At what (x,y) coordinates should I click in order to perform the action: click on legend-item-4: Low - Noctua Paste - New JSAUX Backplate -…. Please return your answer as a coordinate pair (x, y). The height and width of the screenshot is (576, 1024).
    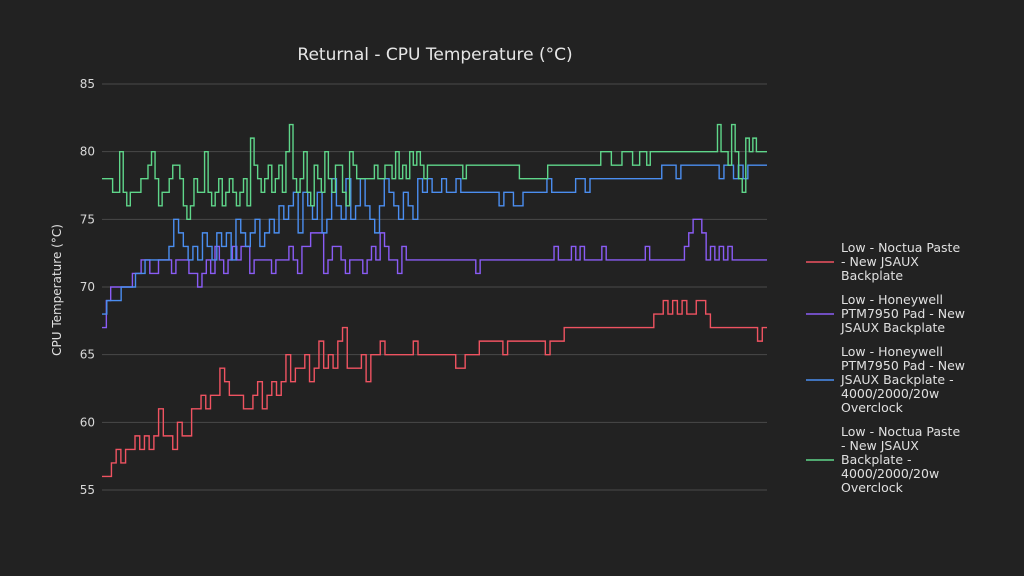
    Looking at the image, I should click on (883, 459).